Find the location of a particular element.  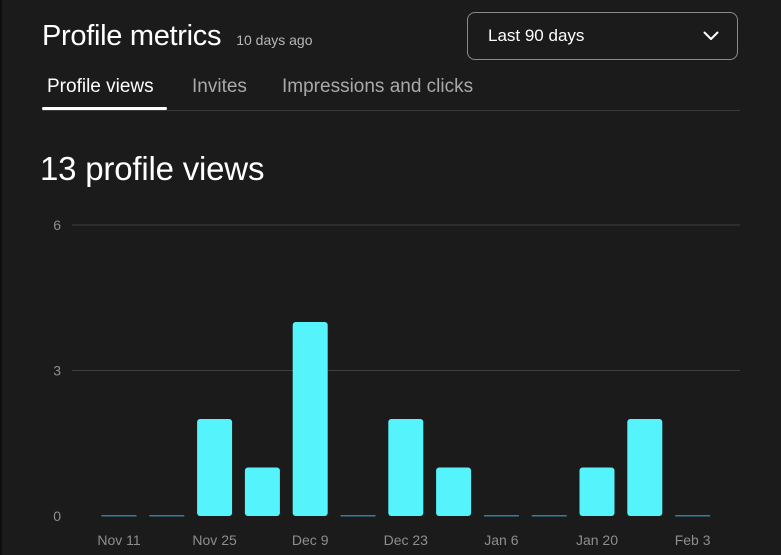

chevron-down-icon is located at coordinates (711, 35).